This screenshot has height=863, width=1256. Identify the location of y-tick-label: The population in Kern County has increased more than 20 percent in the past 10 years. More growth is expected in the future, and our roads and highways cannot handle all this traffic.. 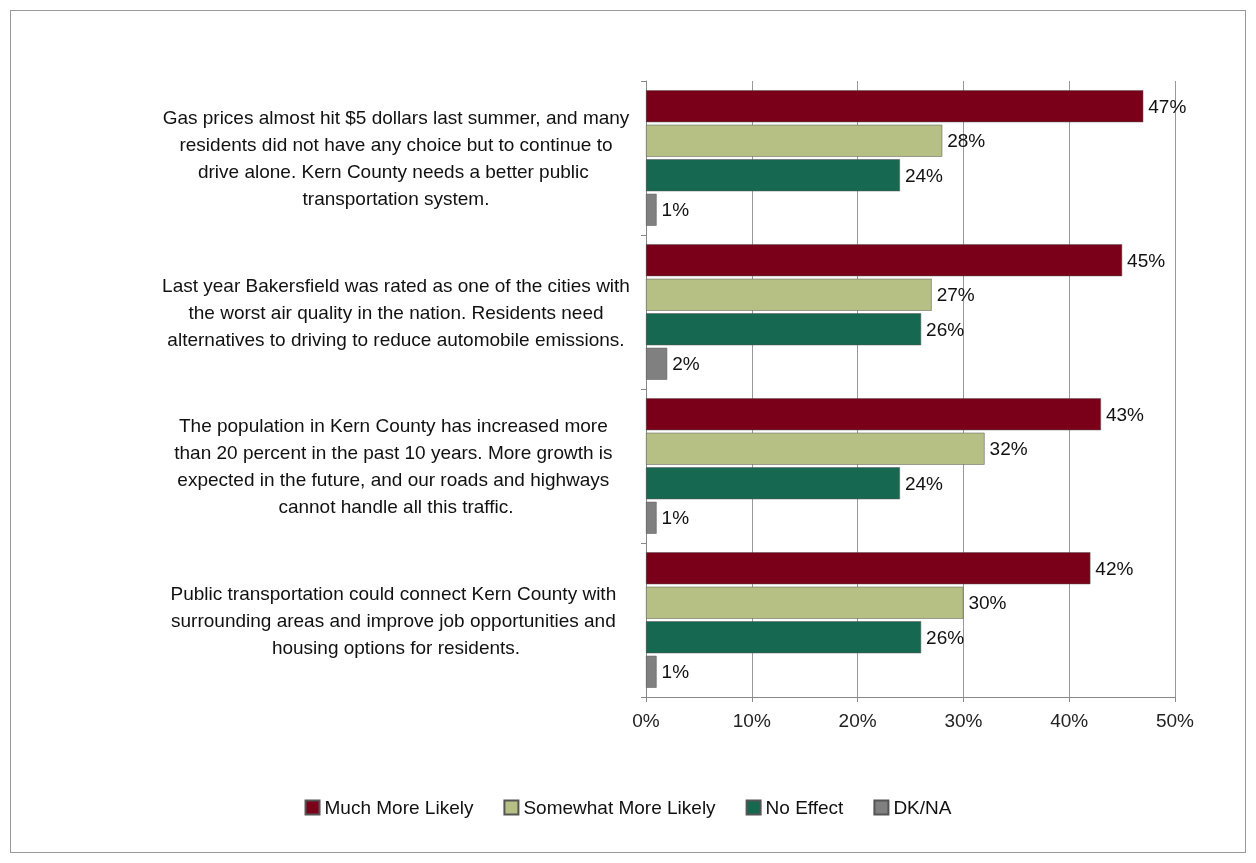
(396, 466).